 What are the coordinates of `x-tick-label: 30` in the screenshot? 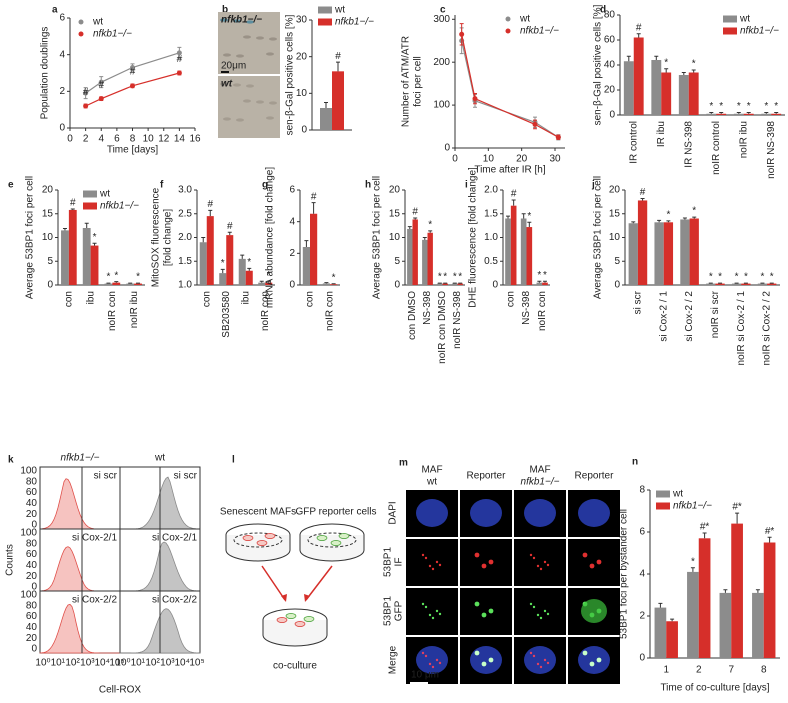 It's located at (555, 159).